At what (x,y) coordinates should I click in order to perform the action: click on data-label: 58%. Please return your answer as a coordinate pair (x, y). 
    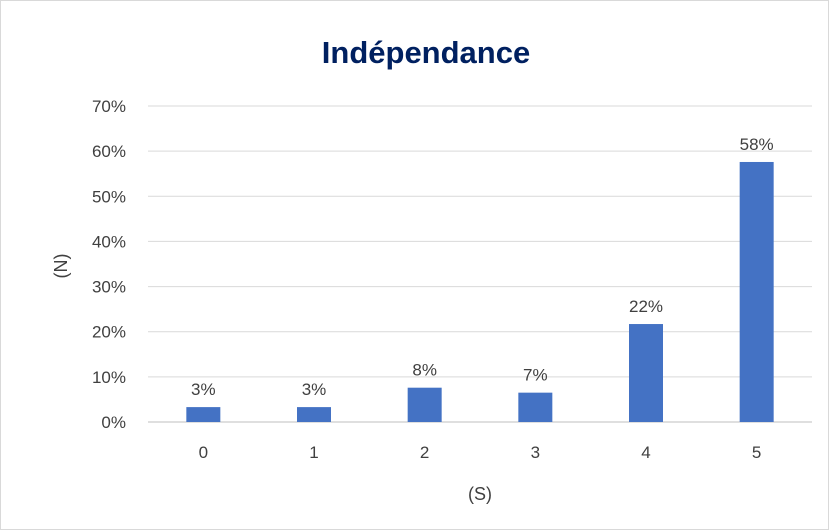
    Looking at the image, I should click on (757, 144).